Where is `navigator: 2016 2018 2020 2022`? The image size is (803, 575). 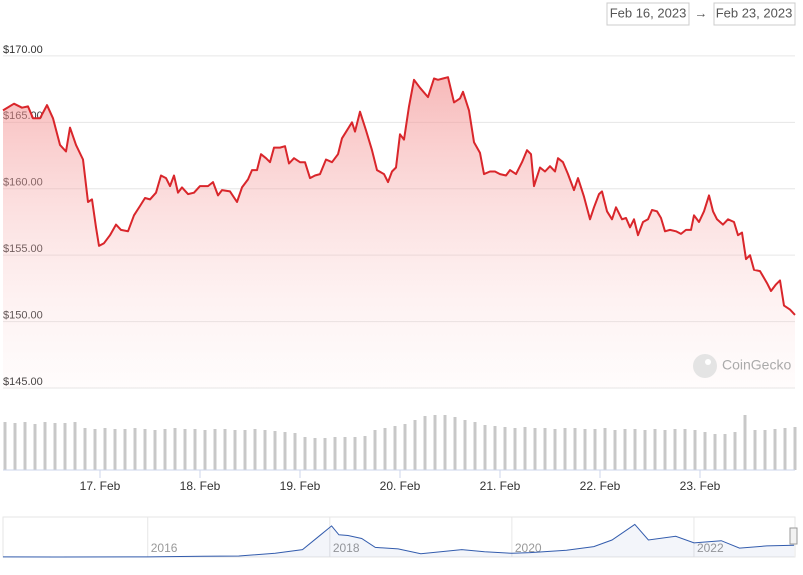 navigator: 2016 2018 2020 2022 is located at coordinates (399, 537).